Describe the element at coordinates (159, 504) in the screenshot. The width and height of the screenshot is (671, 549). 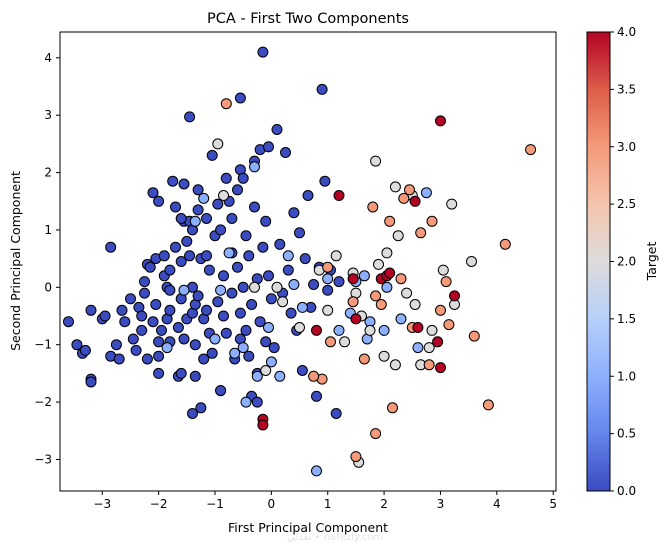
I see `x-tick-label: −2` at that location.